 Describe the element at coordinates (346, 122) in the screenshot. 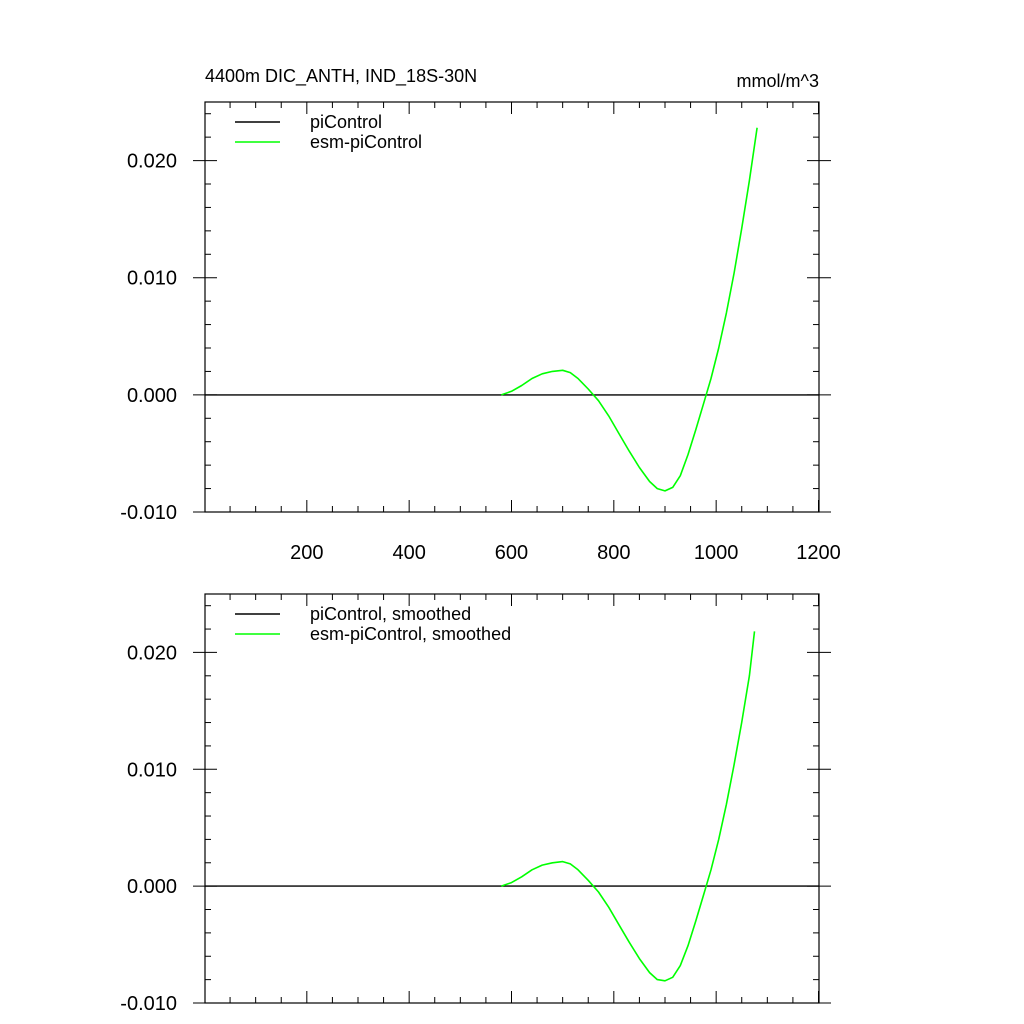

I see `legend-label: piControl` at that location.